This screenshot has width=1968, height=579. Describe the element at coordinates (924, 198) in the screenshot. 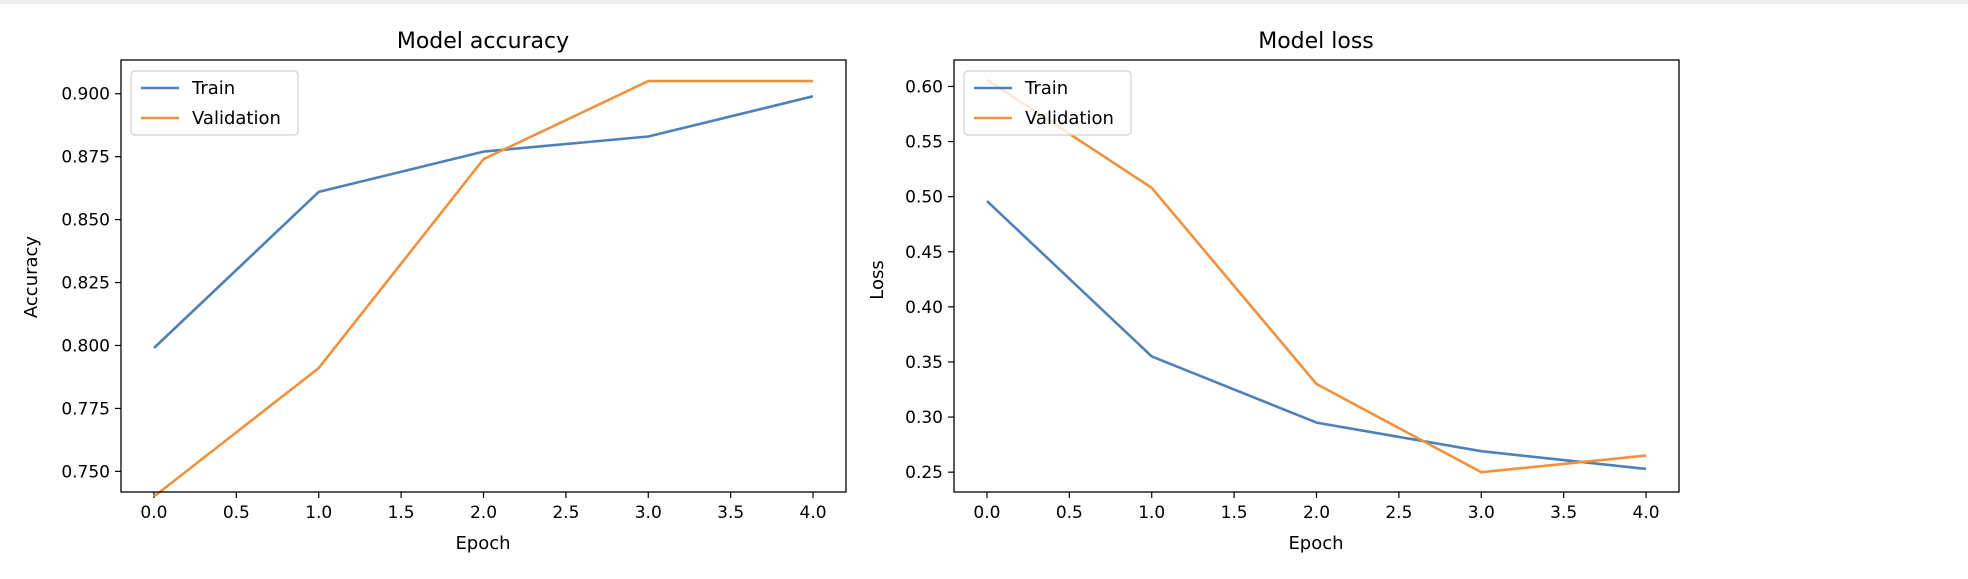

I see `y-tick-label: 0.50` at that location.